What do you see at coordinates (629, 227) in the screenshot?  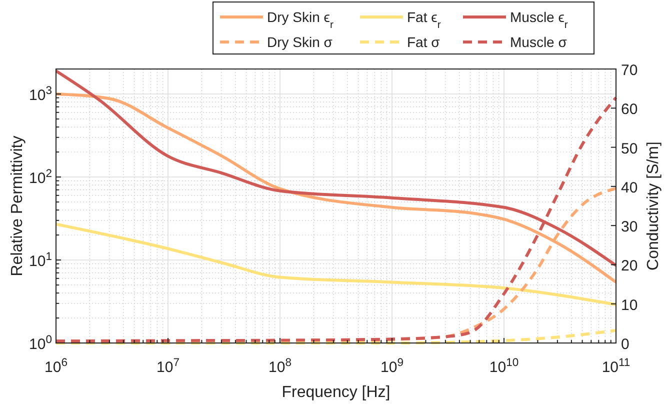 I see `y2-tick-label: 30` at bounding box center [629, 227].